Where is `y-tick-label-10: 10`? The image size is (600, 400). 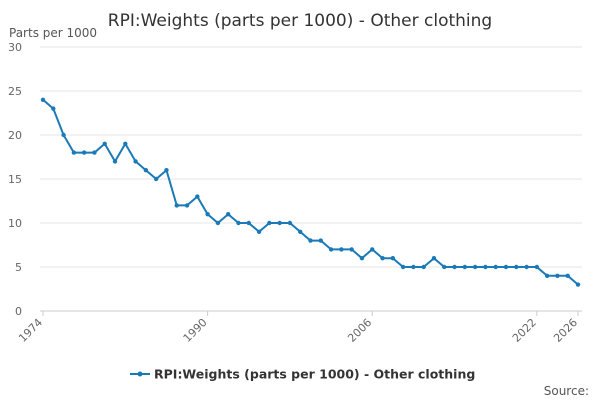 y-tick-label-10: 10 is located at coordinates (15, 223).